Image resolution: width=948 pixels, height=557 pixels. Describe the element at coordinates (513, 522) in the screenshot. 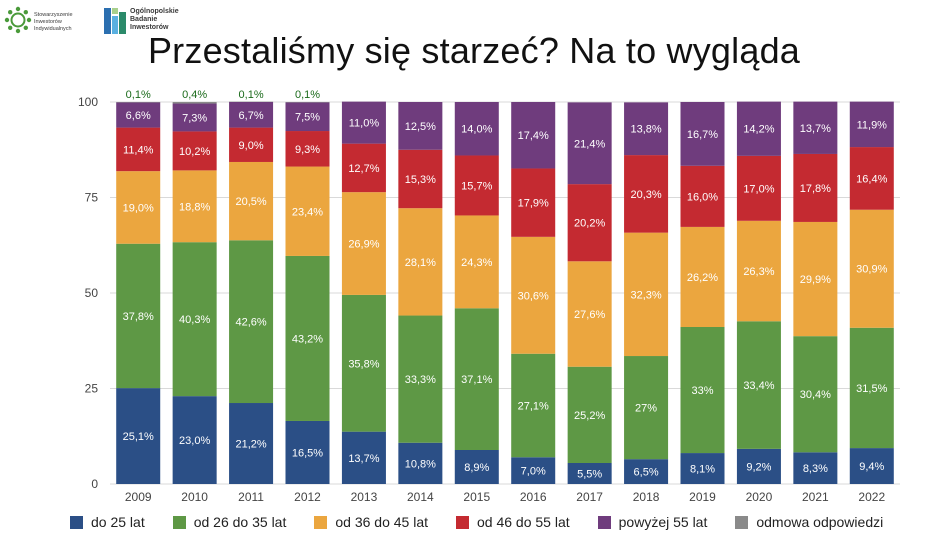

I see `legend-item: od 46 do 55 lat` at that location.